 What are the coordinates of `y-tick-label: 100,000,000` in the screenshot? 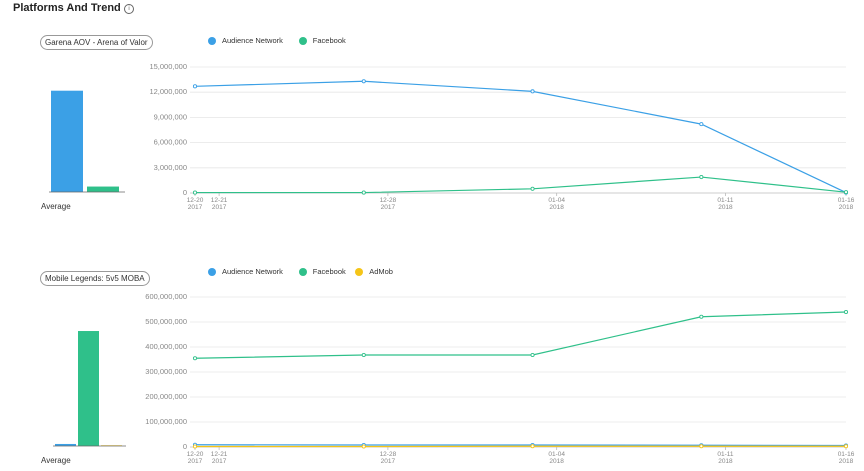 It's located at (166, 421).